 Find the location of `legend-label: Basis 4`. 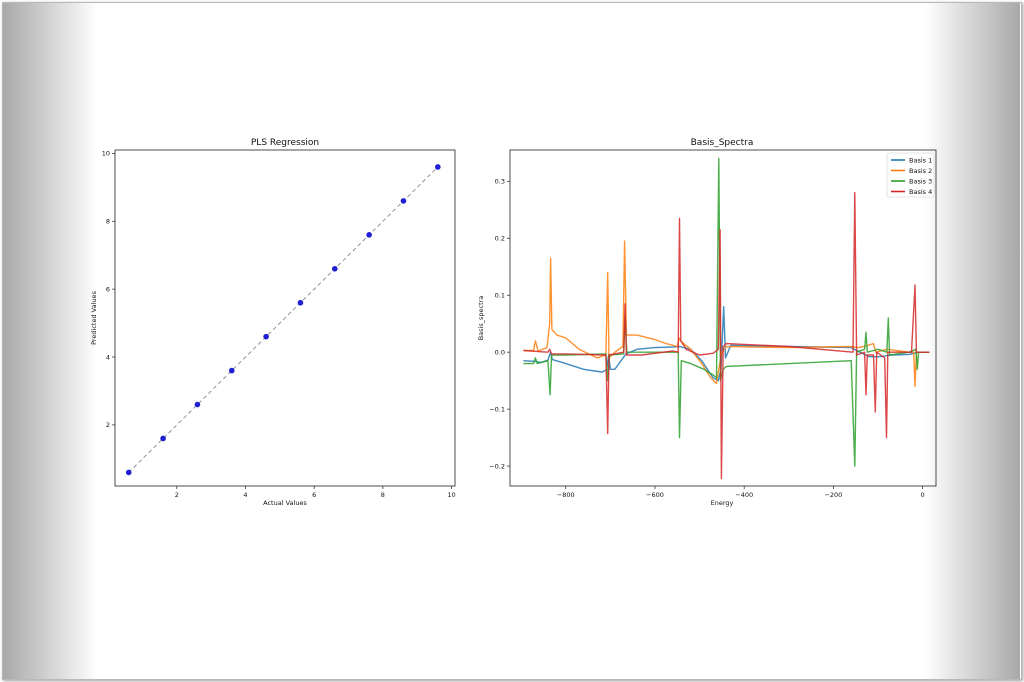

legend-label: Basis 4 is located at coordinates (920, 192).